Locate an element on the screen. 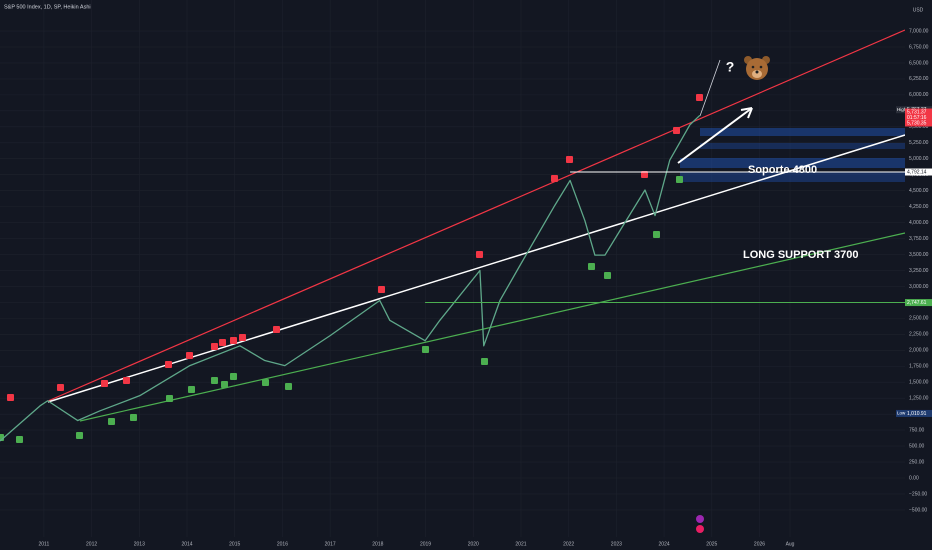 The image size is (932, 550). y-tick-label: 4,000.00 is located at coordinates (919, 223).